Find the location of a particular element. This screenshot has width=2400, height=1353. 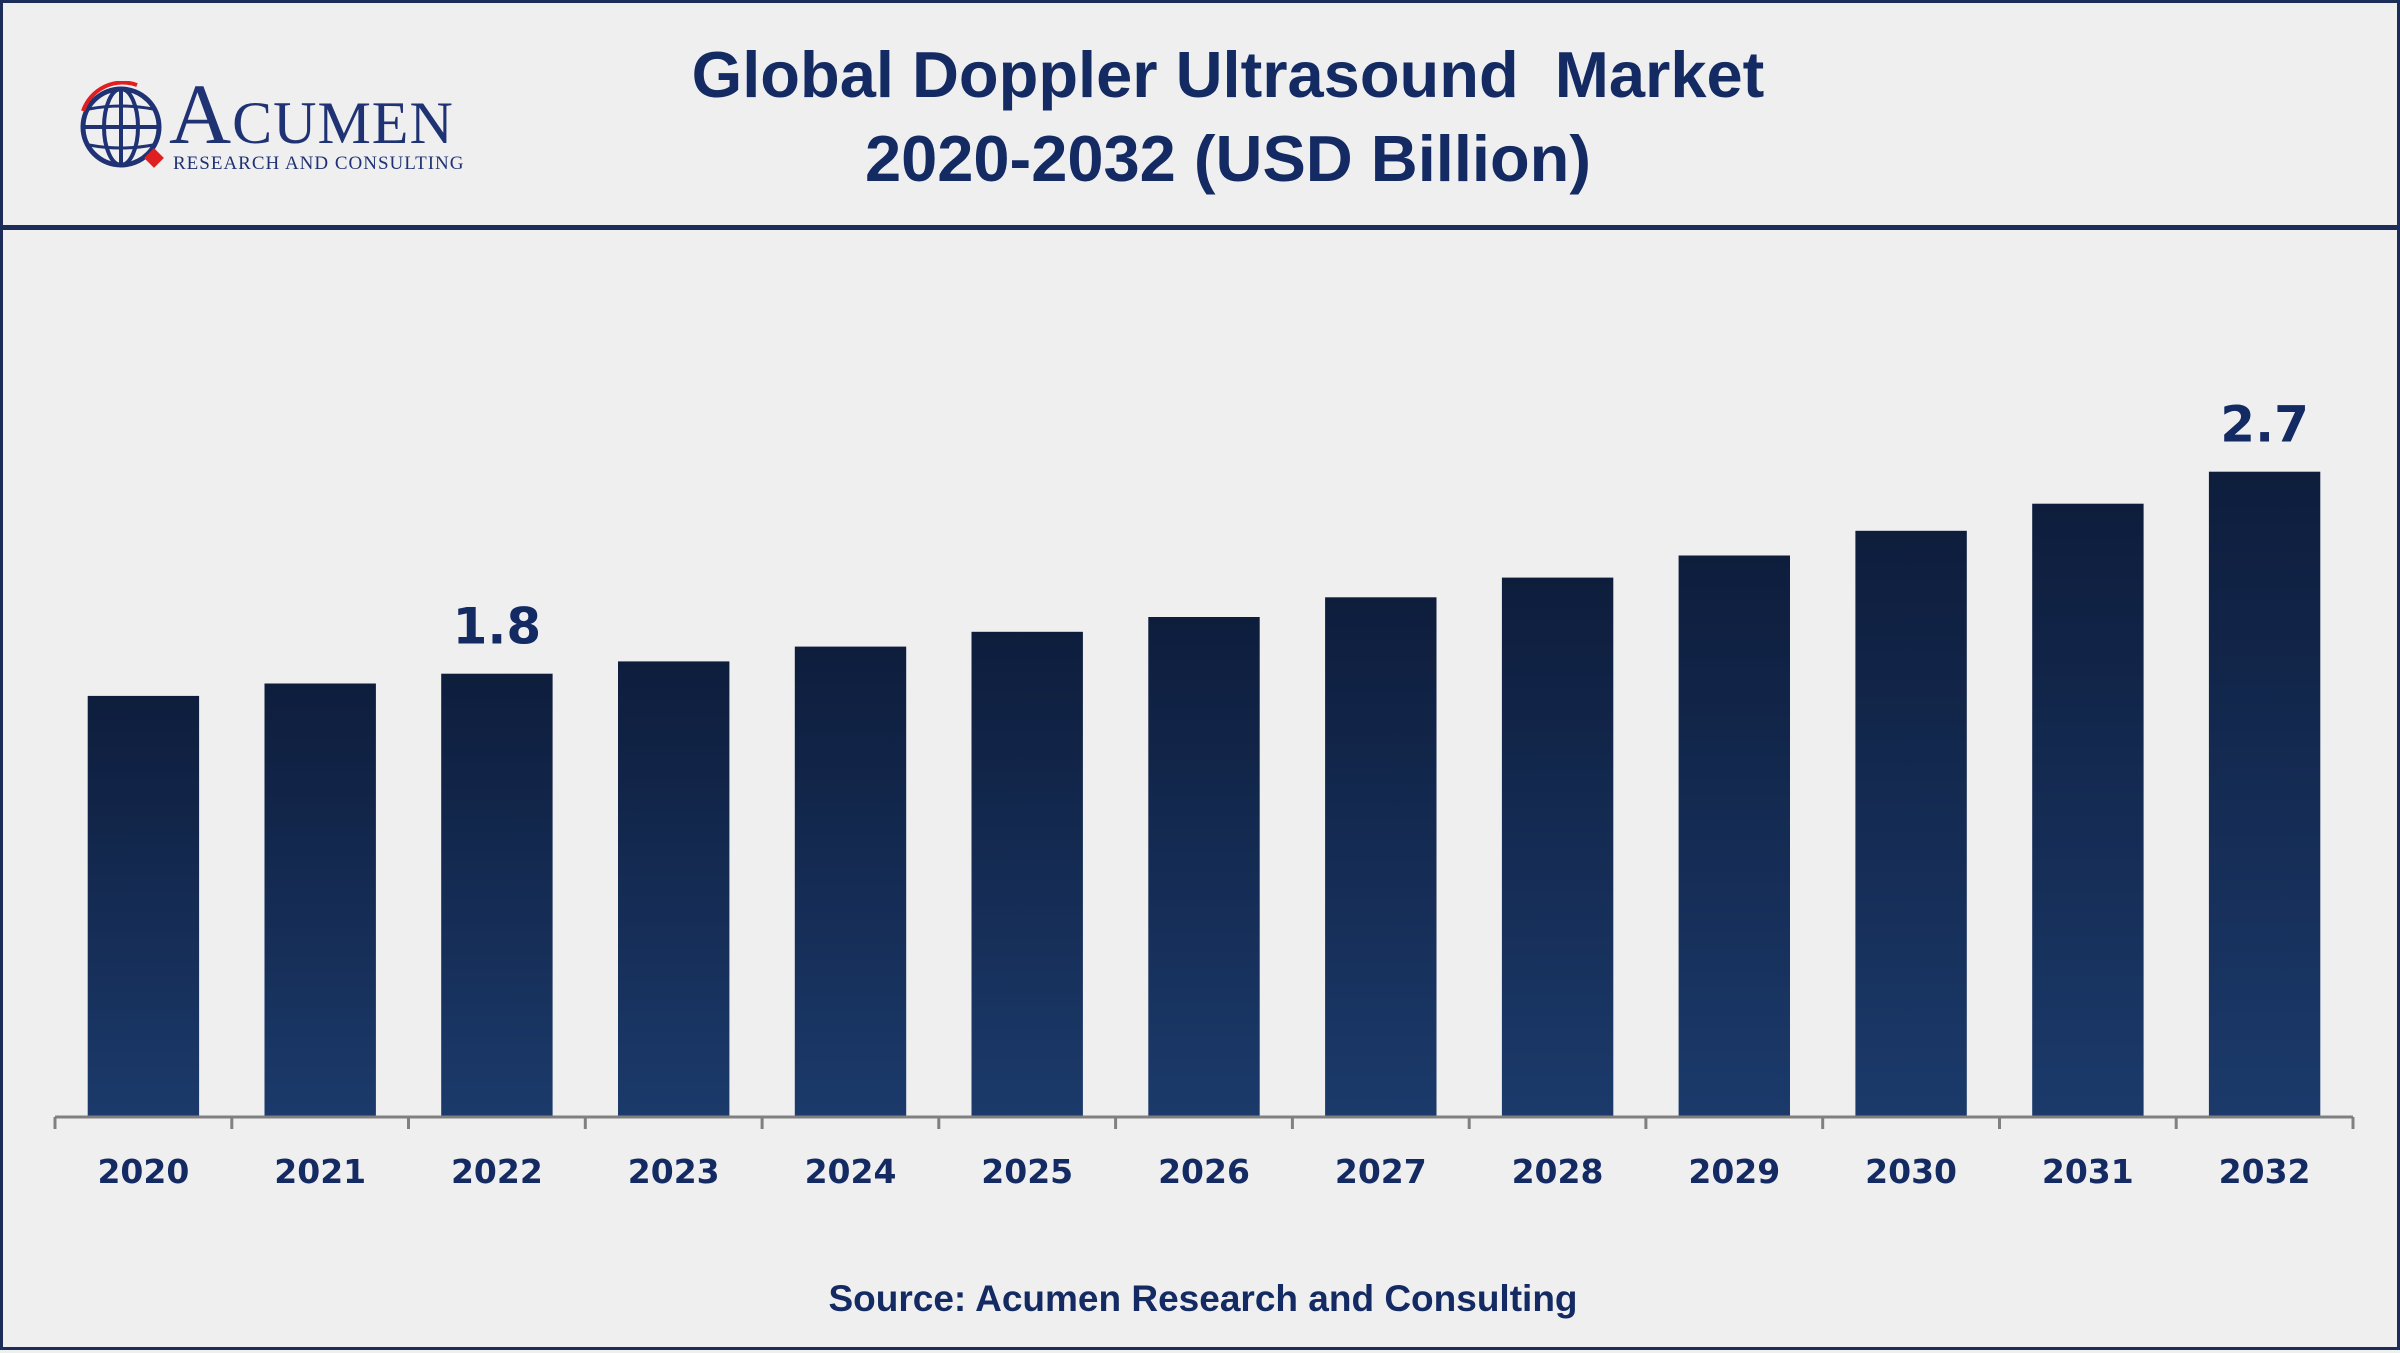

globe-icon is located at coordinates (122, 124).